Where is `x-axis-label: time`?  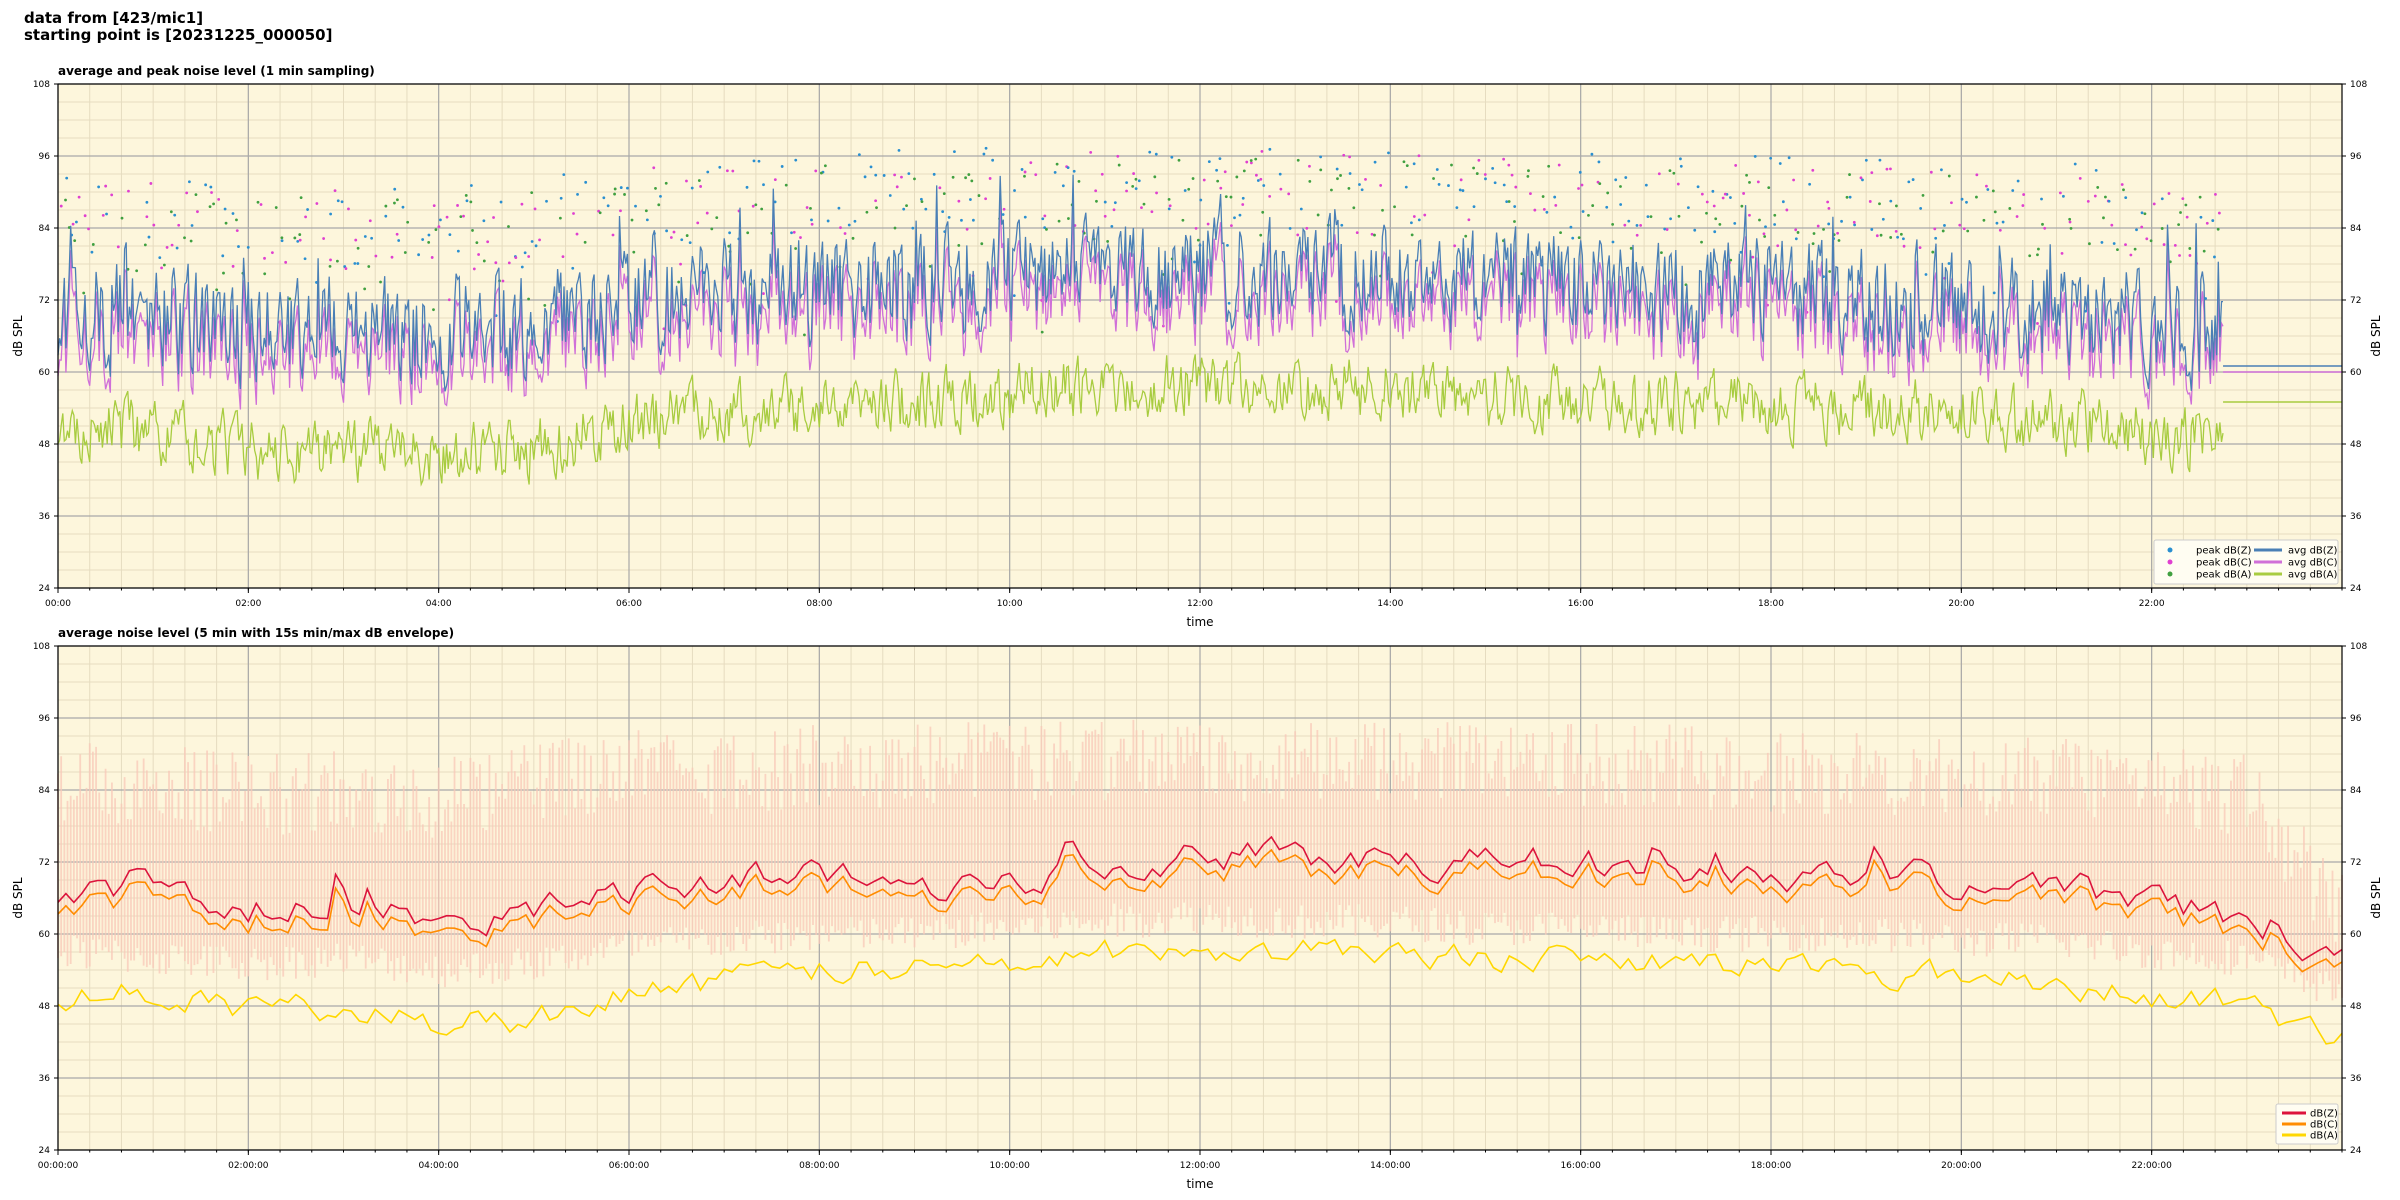 x-axis-label: time is located at coordinates (1199, 622).